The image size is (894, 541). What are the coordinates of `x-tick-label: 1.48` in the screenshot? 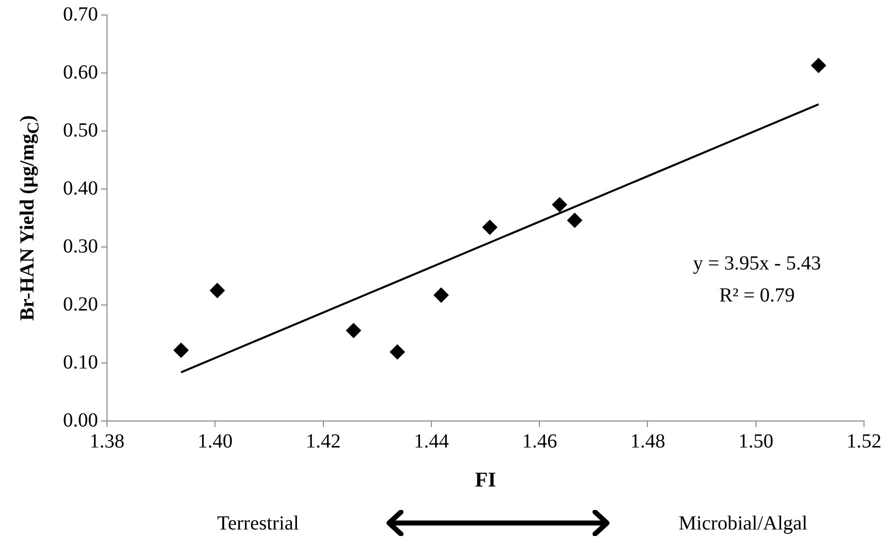 It's located at (648, 441).